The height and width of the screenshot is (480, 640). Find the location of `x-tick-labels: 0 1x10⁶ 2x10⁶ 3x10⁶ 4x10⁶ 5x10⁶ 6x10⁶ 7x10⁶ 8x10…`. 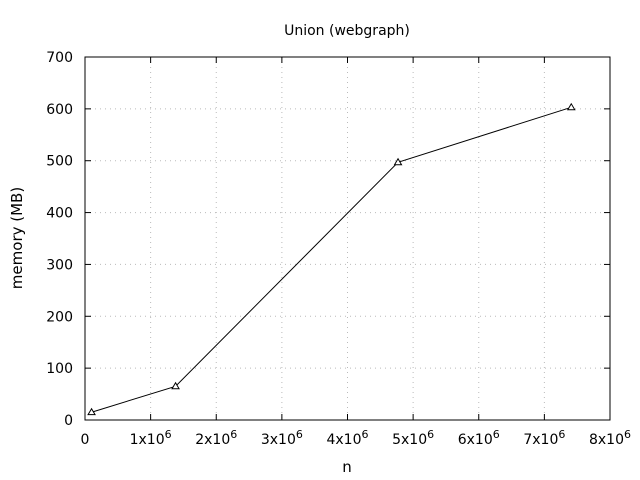

x-tick-labels: 0 1x10⁶ 2x10⁶ 3x10⁶ 4x10⁶ 5x10⁶ 6x10⁶ 7x10⁶ 8x10… is located at coordinates (356, 438).